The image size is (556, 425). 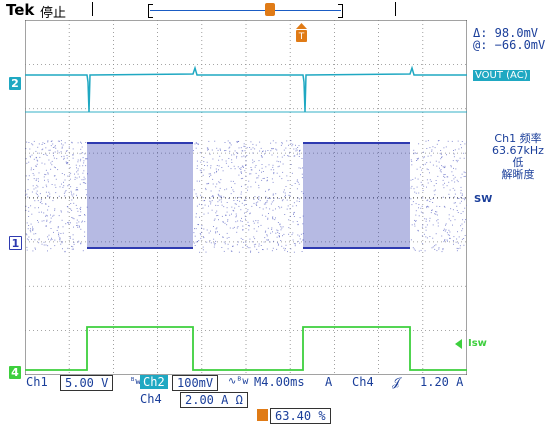 I want to click on ch4-marker: 4, so click(x=15, y=372).